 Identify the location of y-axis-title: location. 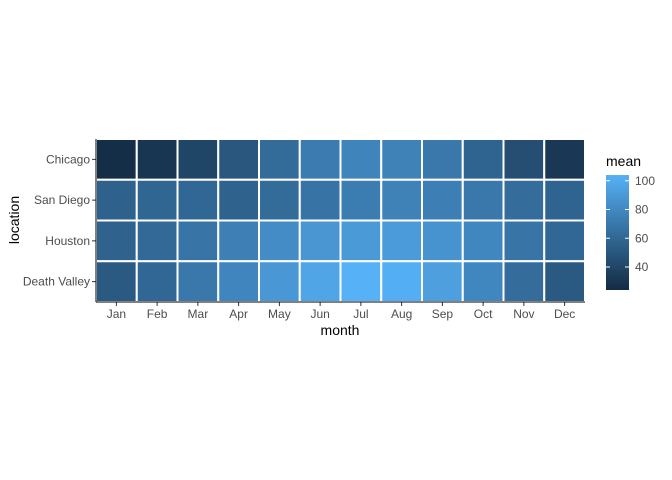
(14, 220).